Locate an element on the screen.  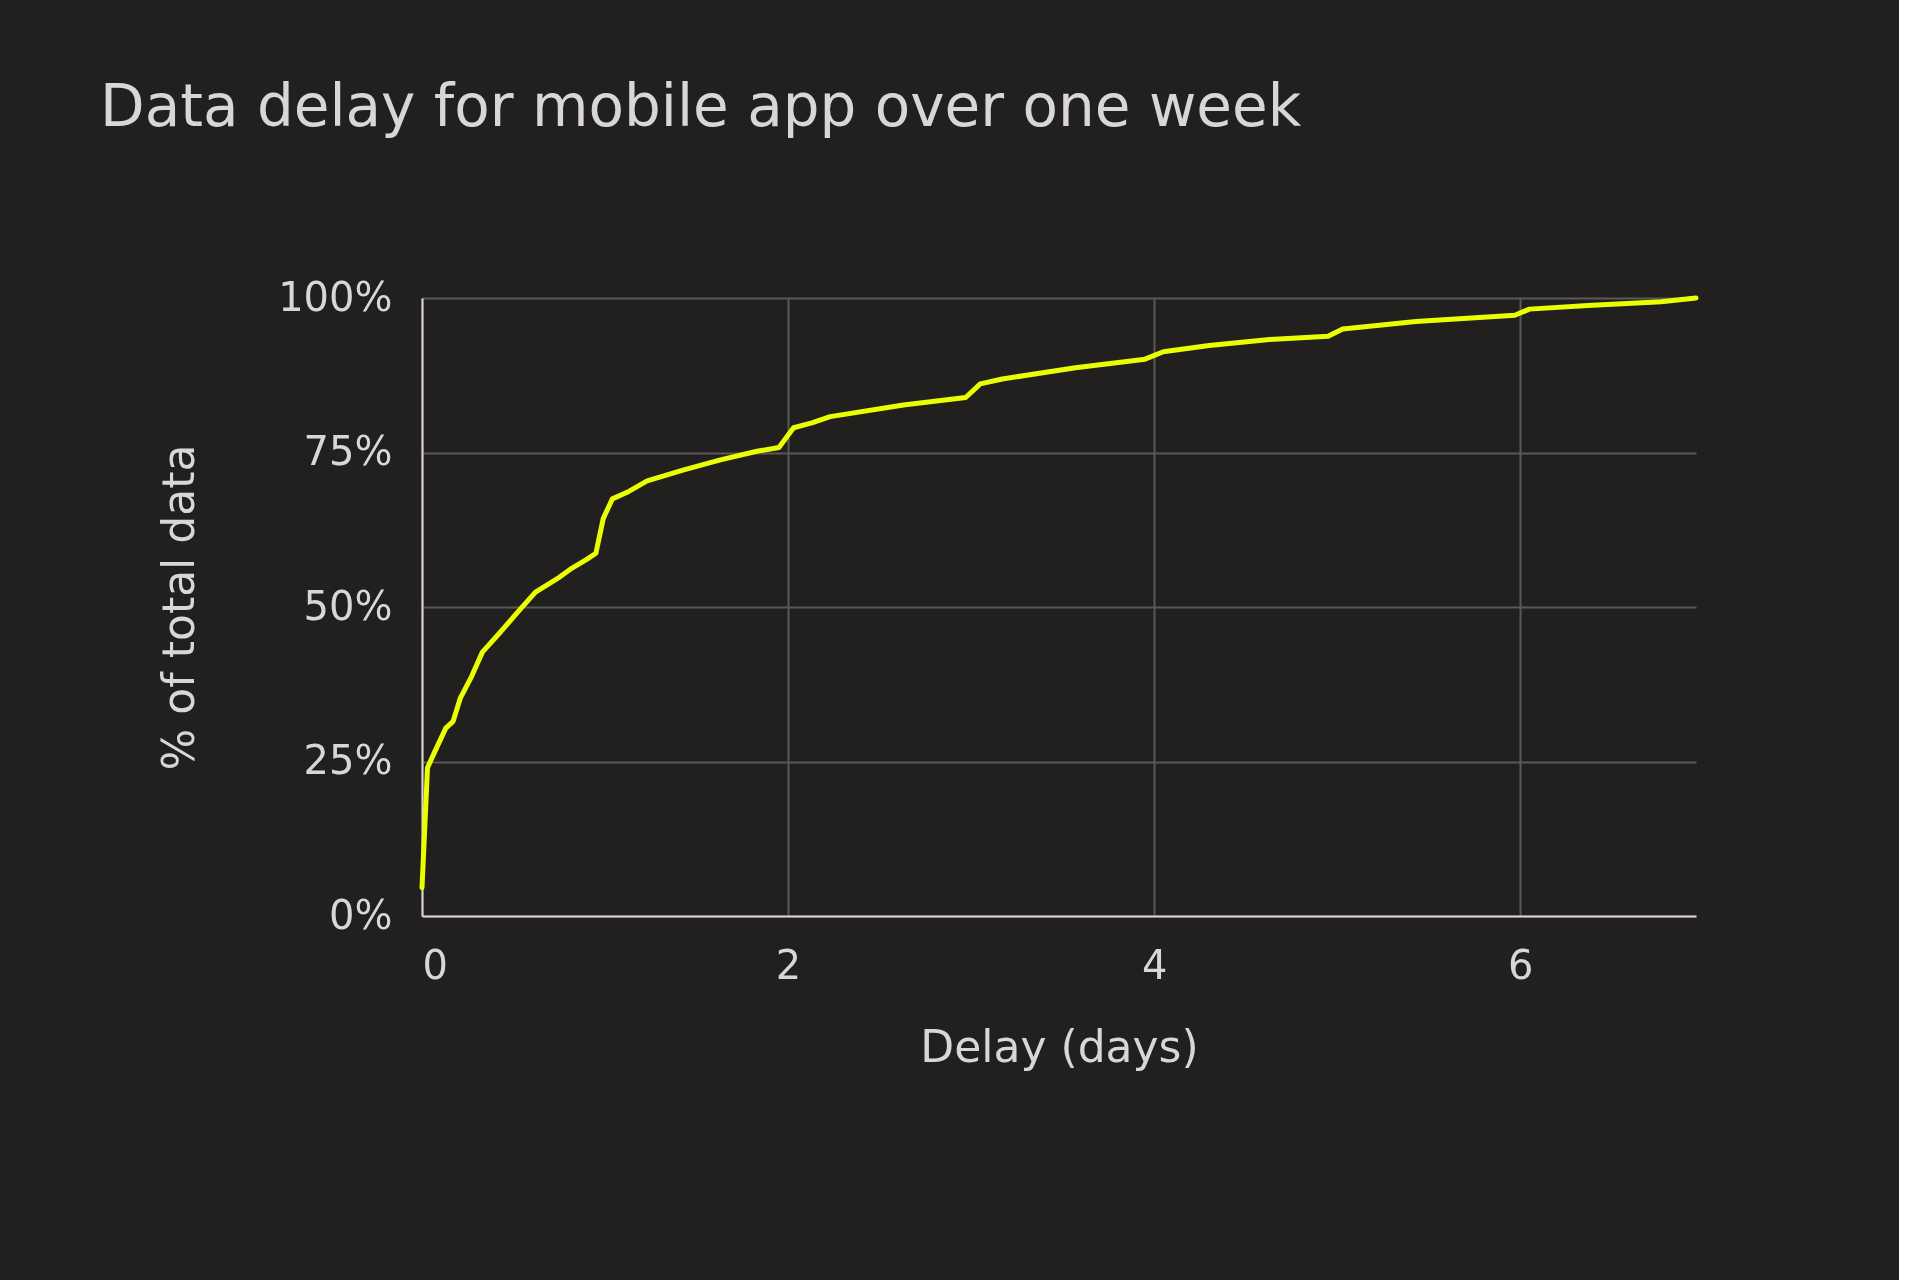
y-tick-label: 0% is located at coordinates (361, 914).